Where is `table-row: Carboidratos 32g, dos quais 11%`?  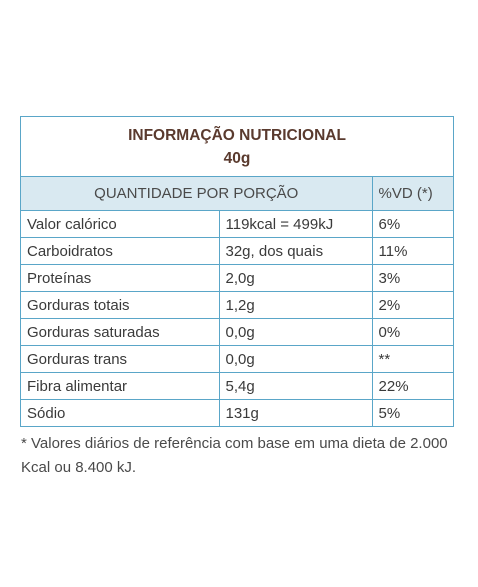 table-row: Carboidratos 32g, dos quais 11% is located at coordinates (237, 251).